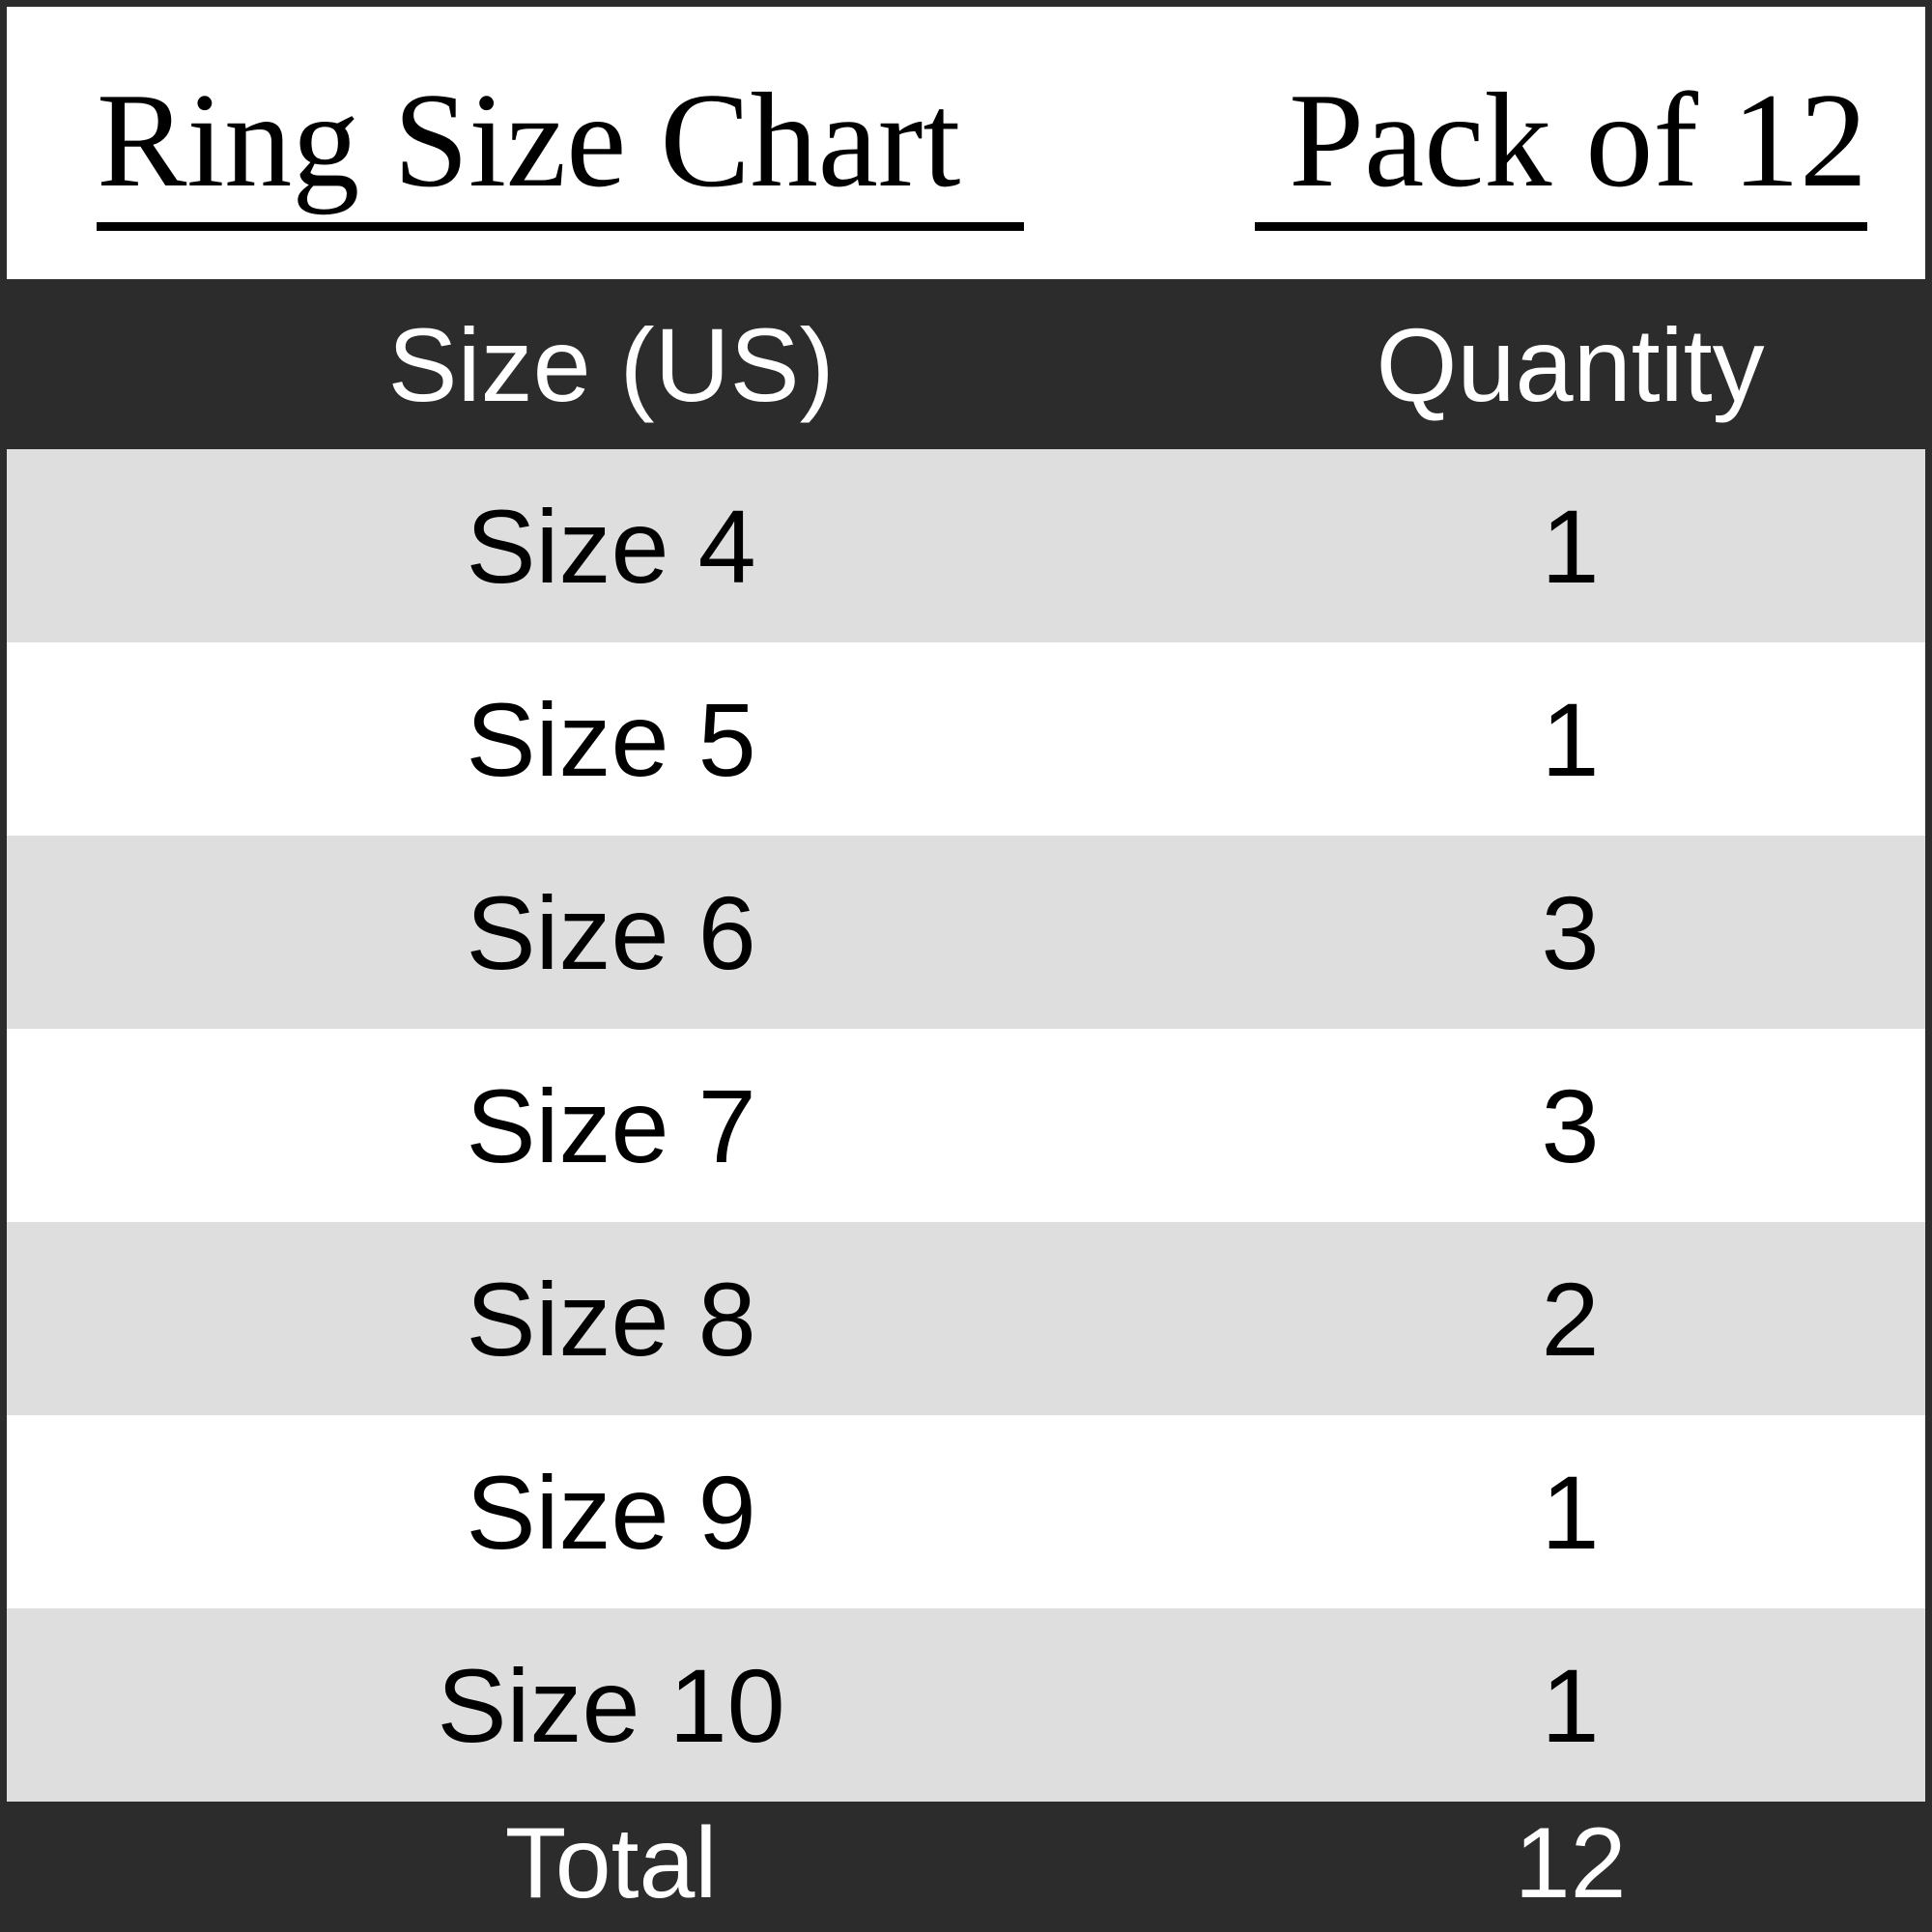  What do you see at coordinates (966, 1863) in the screenshot?
I see `table-total-row: Total 12` at bounding box center [966, 1863].